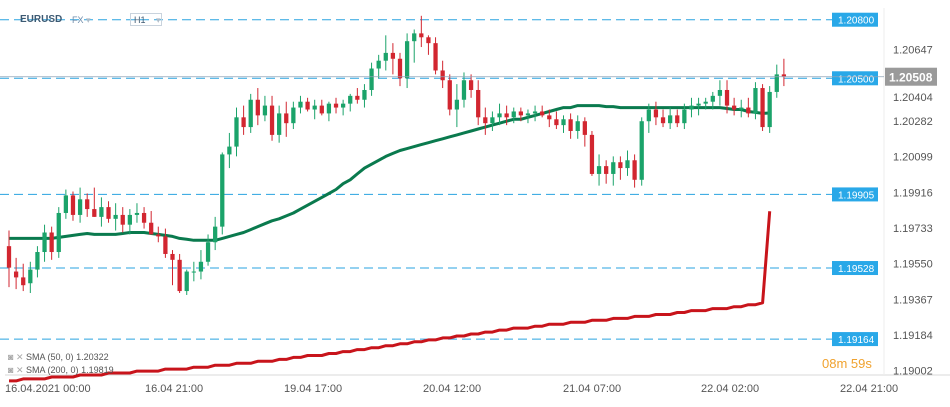 The image size is (950, 407). What do you see at coordinates (61, 370) in the screenshot?
I see `legend-sma-200: ◙ ✕ SMA (200, 0) 1.19819` at bounding box center [61, 370].